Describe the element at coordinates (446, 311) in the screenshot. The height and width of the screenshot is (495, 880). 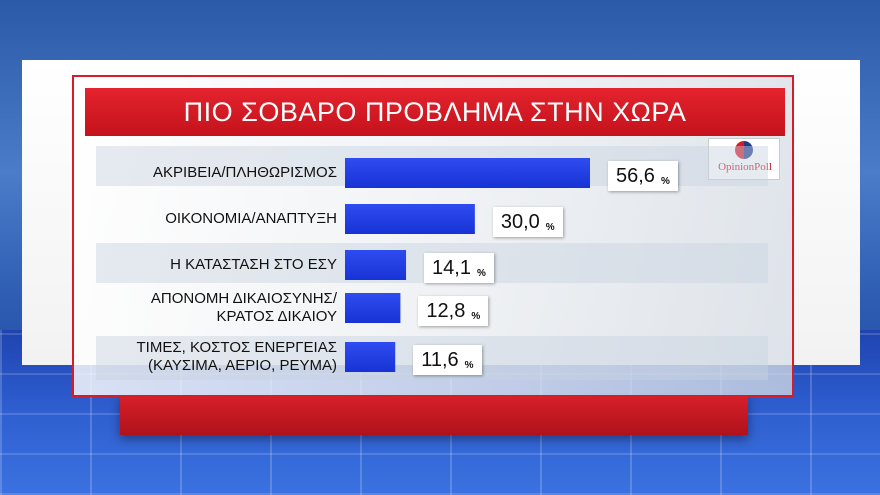
I see `value-number: 12,8` at that location.